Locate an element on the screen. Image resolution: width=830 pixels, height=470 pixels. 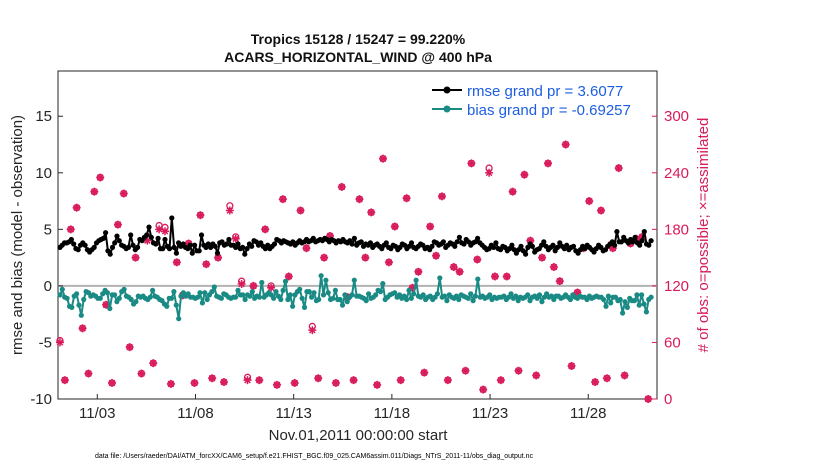
legend-box is located at coordinates (538, 99).